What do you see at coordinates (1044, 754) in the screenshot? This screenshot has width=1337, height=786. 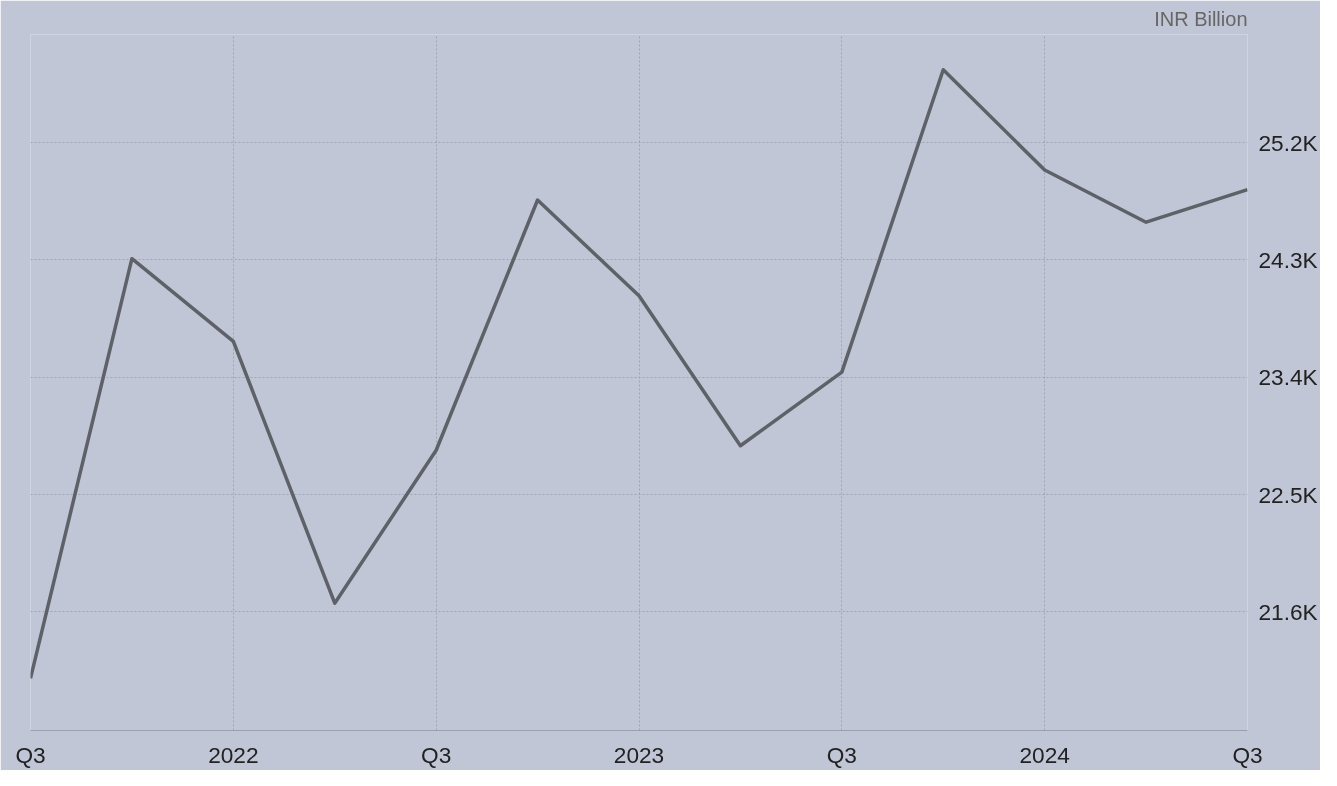 I see `x-tick-label: 2024` at bounding box center [1044, 754].